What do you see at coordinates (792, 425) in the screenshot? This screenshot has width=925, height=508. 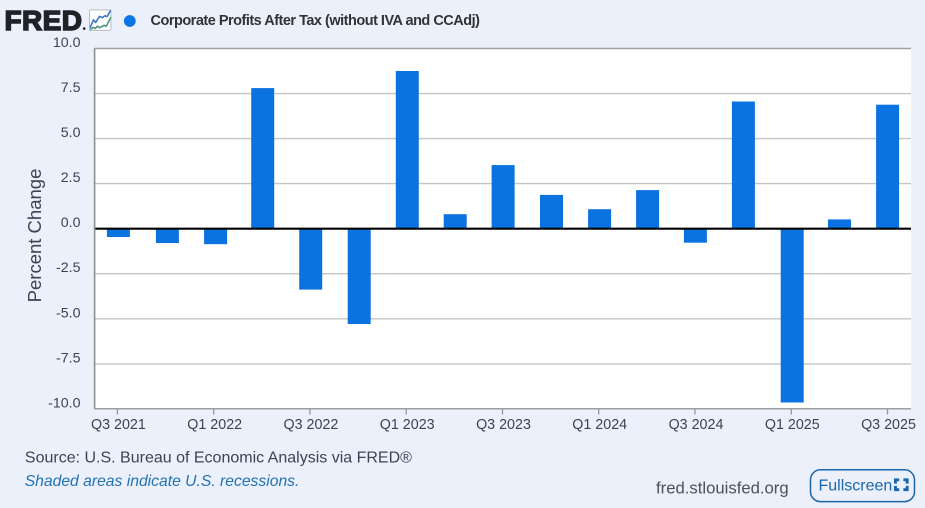 I see `svg-text: Q1 2025` at bounding box center [792, 425].